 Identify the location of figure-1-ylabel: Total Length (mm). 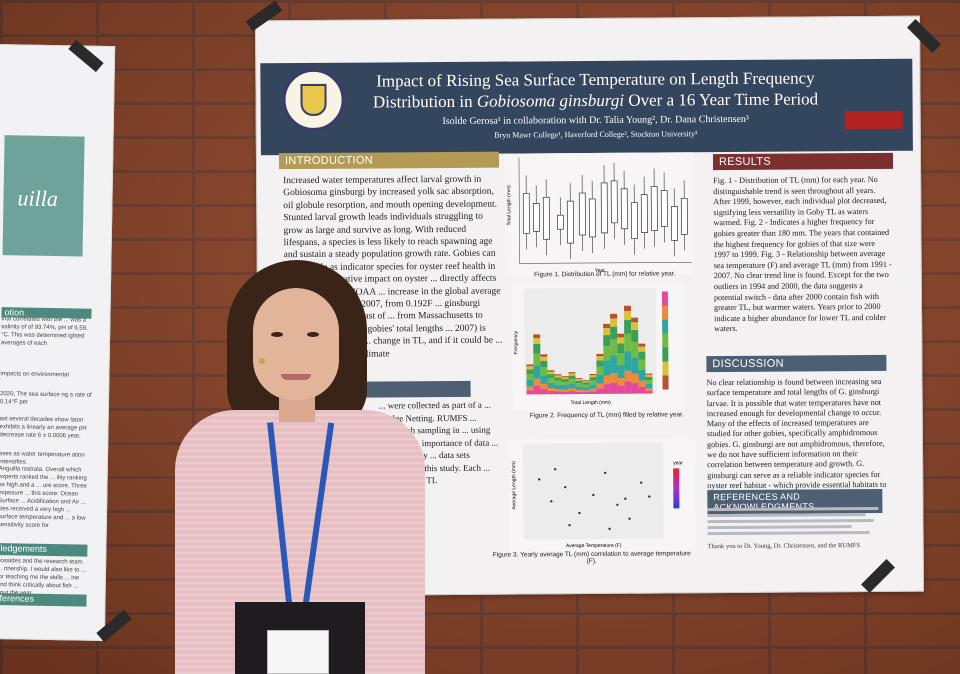
(509, 205).